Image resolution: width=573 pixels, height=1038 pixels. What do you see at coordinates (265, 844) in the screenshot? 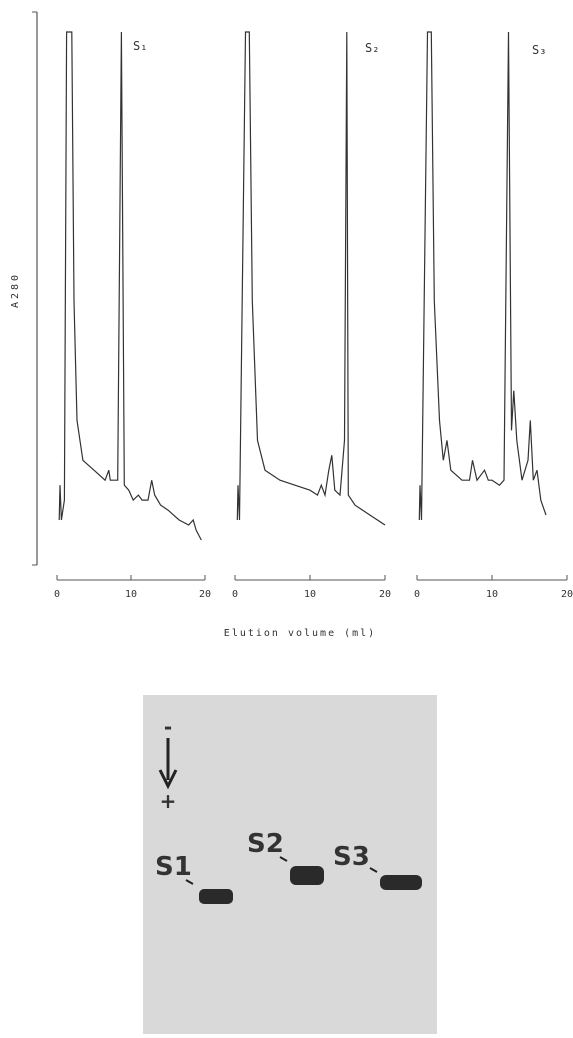
I see `lane-label: S2` at bounding box center [265, 844].